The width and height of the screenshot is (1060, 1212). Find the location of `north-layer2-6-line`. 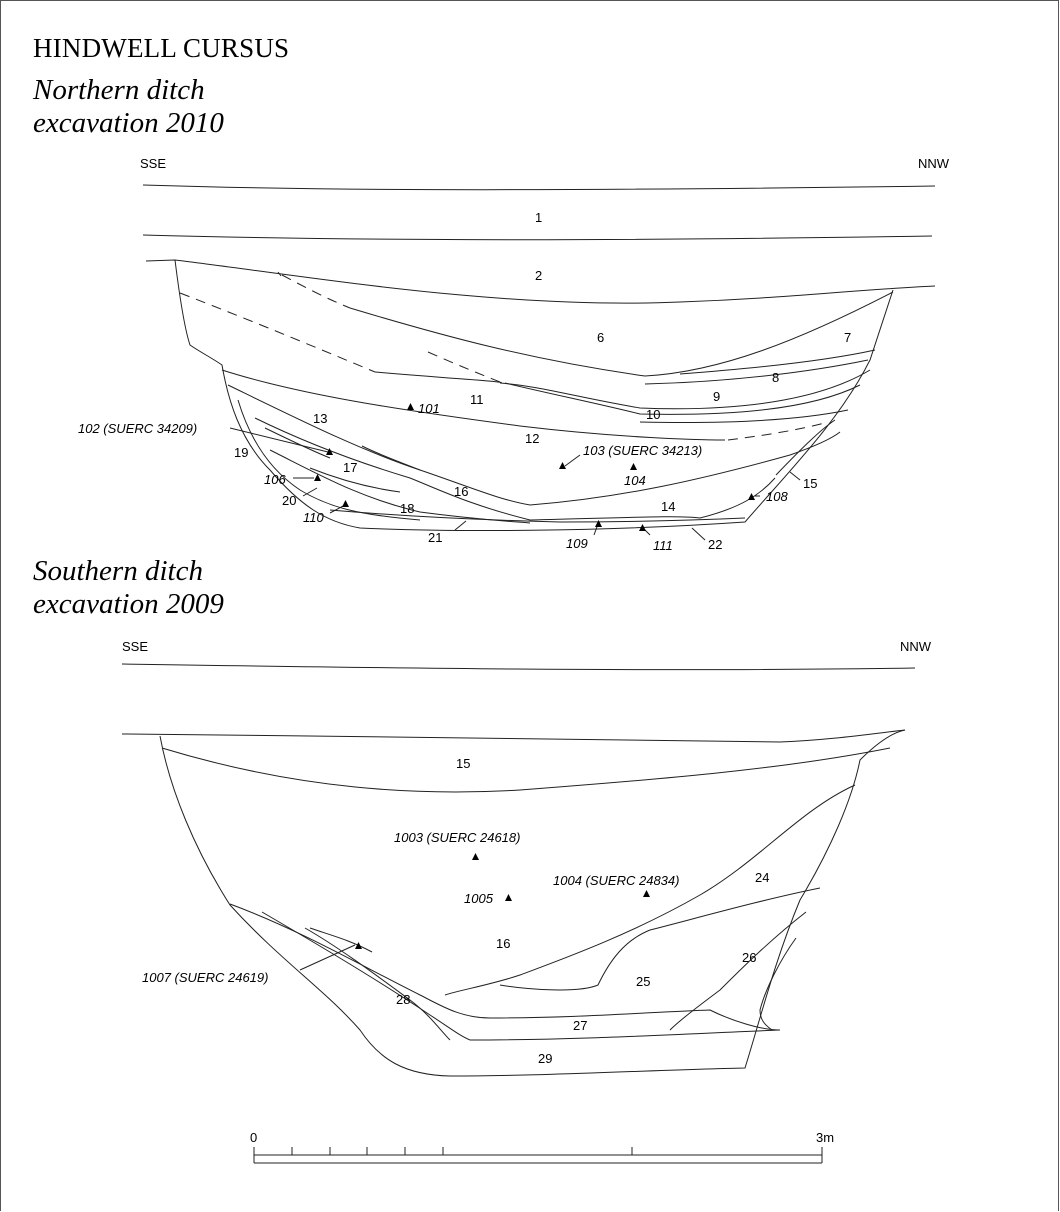

north-layer2-6-line is located at coordinates (621, 334).